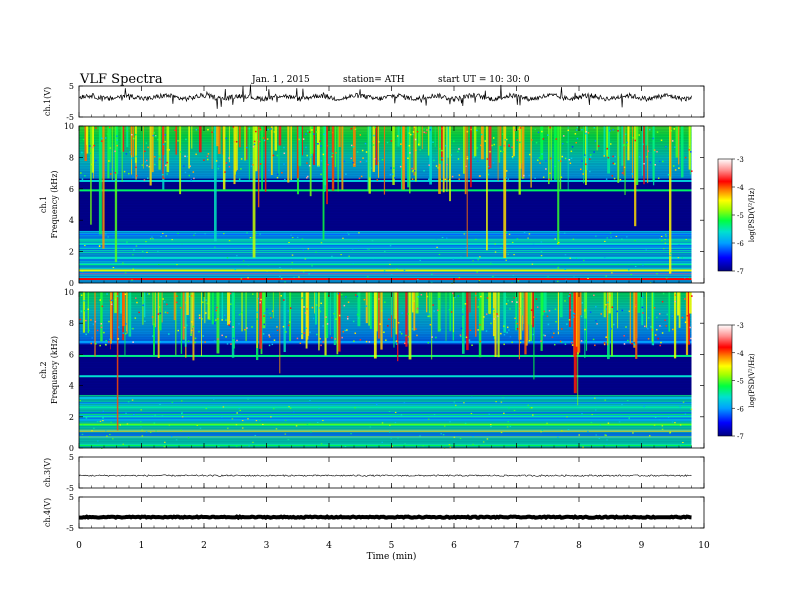 Image resolution: width=792 pixels, height=612 pixels. Describe the element at coordinates (740, 409) in the screenshot. I see `ch2-spectrogram-colorbar-tick-label: -6` at that location.